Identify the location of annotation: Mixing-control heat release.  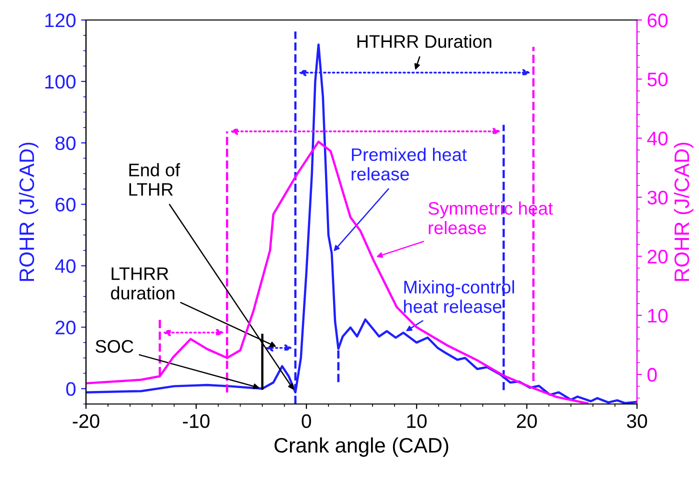
(459, 296).